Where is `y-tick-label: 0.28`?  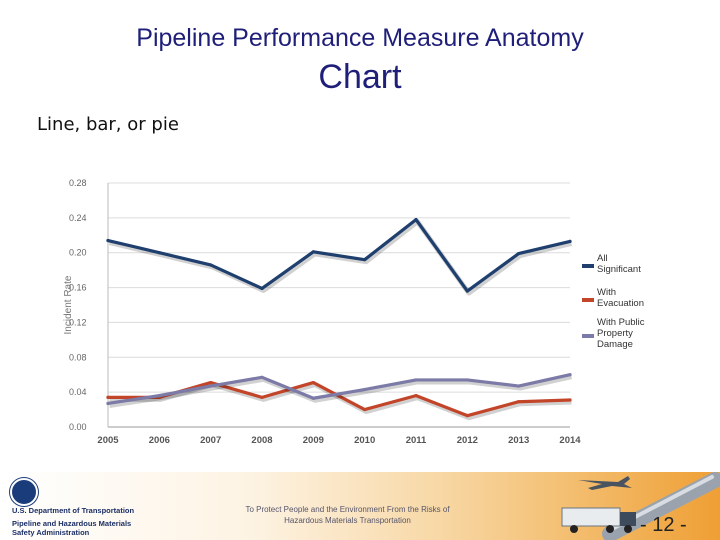
y-tick-label: 0.28 is located at coordinates (78, 183).